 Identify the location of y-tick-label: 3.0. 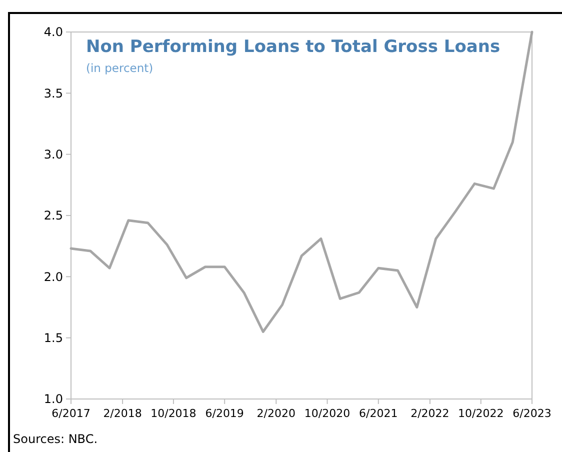
(53, 155).